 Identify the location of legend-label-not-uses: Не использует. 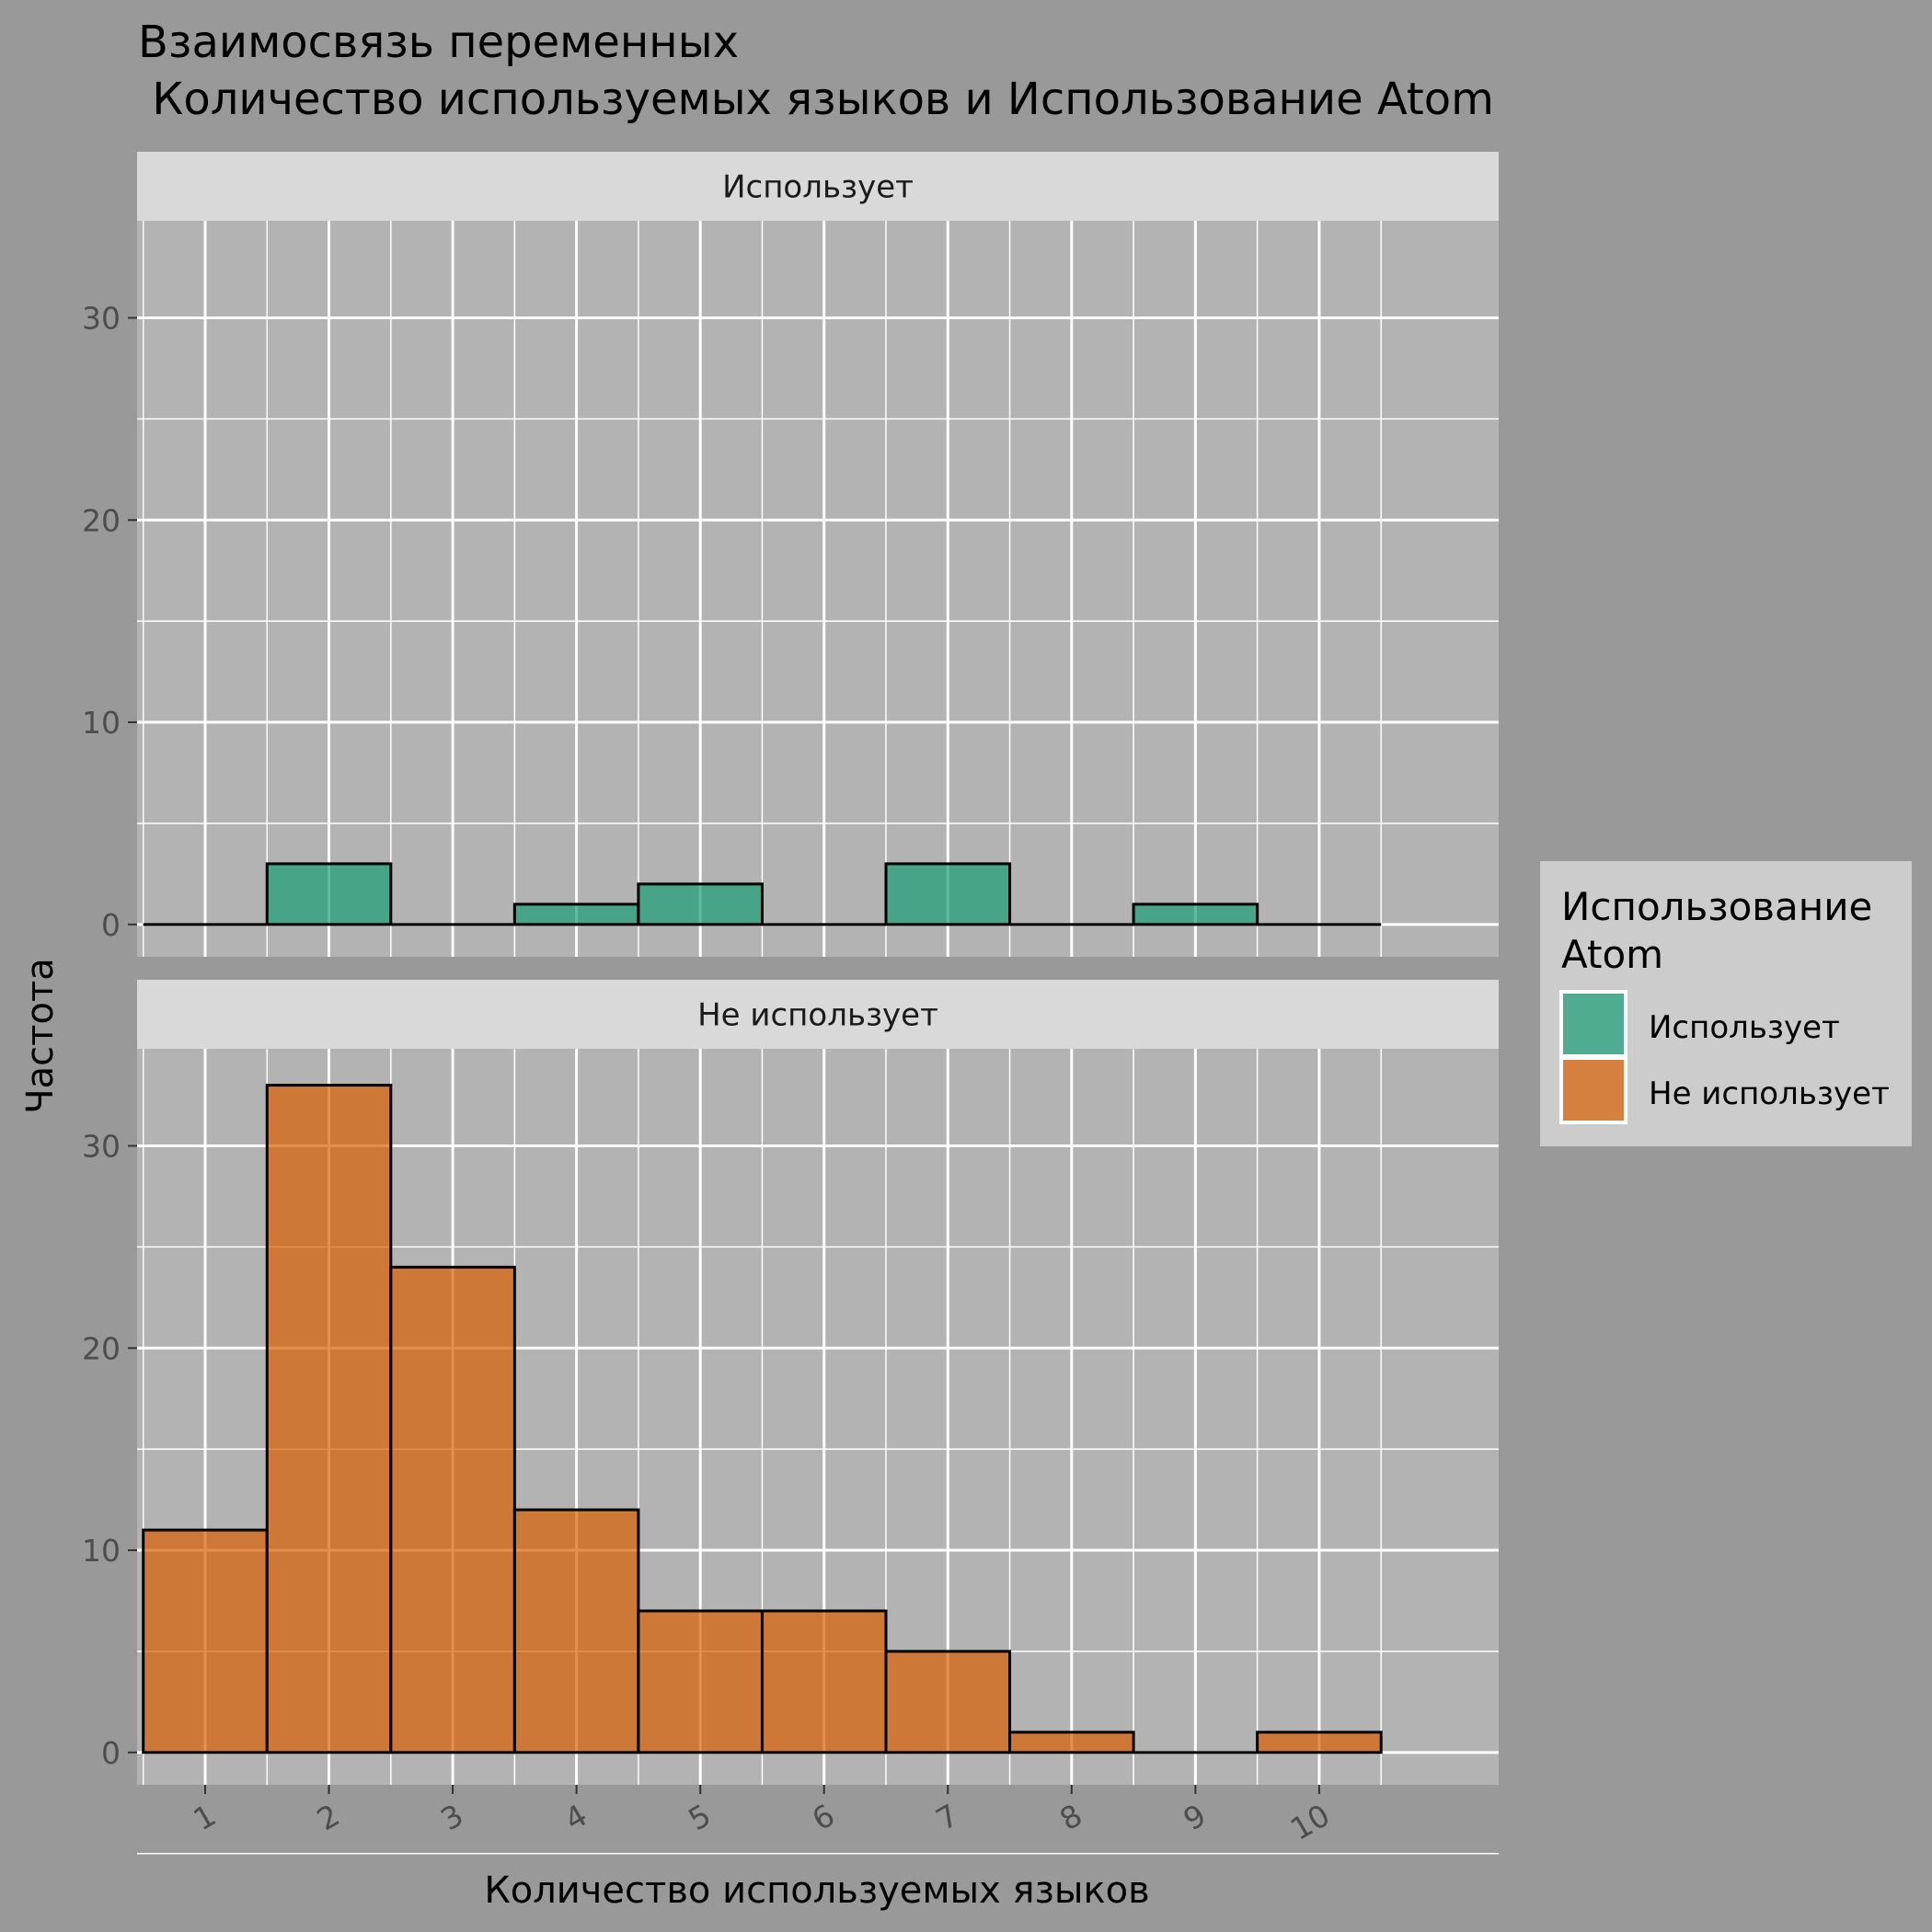
(1769, 1093).